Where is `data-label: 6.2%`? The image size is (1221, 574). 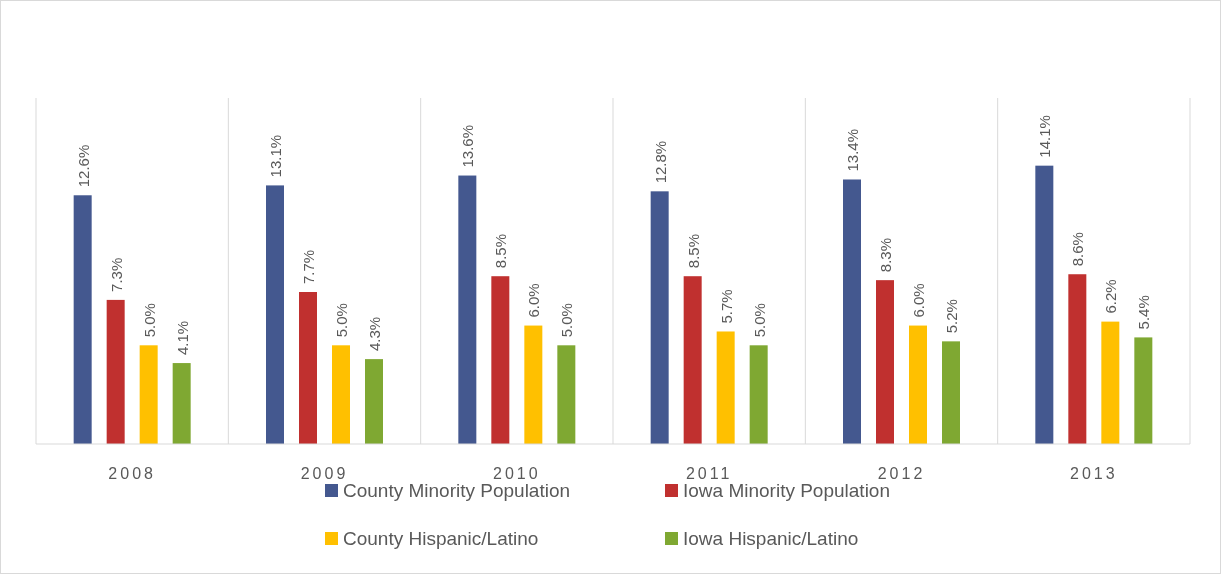
data-label: 6.2% is located at coordinates (1111, 296).